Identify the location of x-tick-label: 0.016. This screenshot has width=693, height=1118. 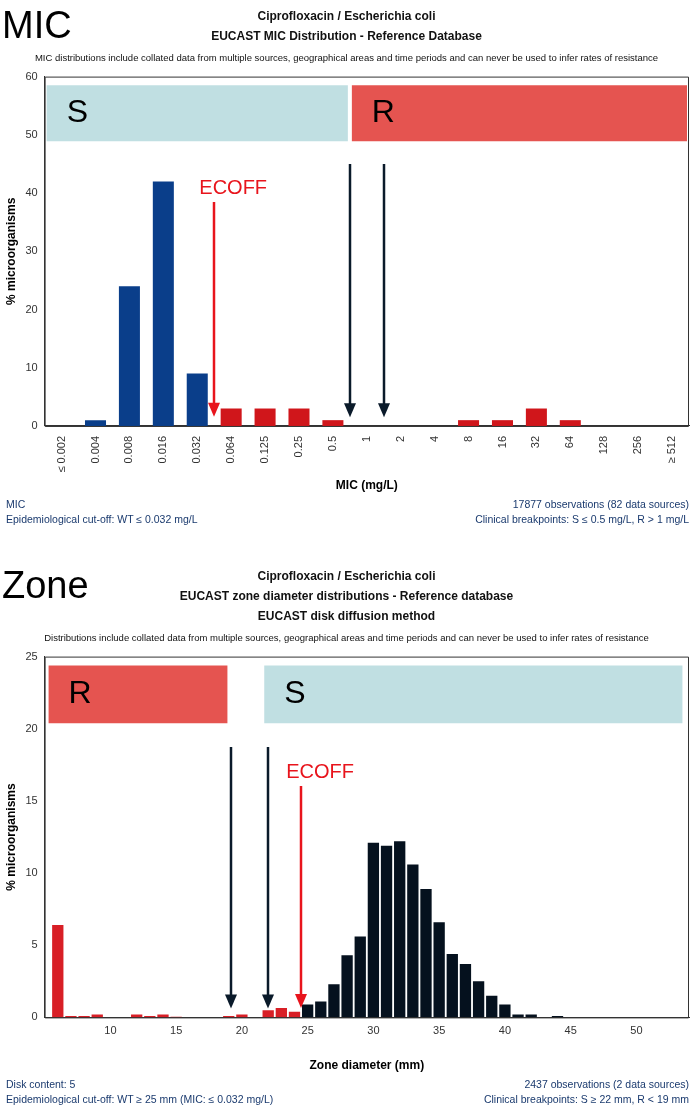
(162, 449).